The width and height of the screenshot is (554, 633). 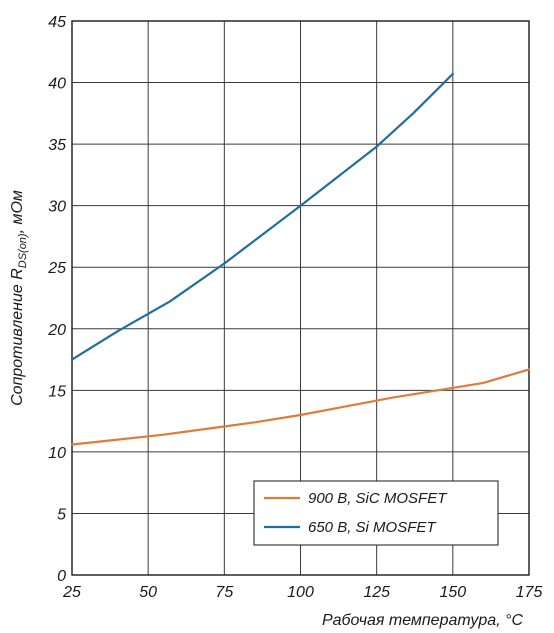 I want to click on y-tick-label-10: 10, so click(x=57, y=453).